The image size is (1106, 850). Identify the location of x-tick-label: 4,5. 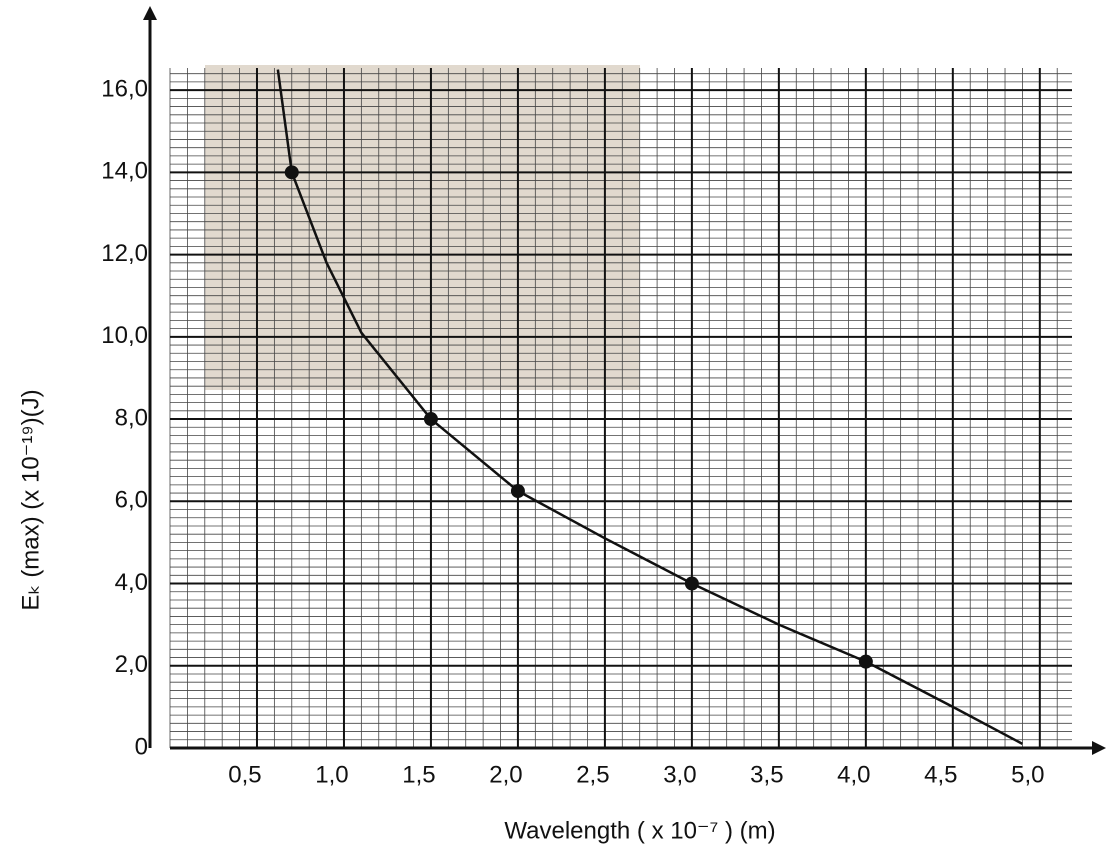
(940, 774).